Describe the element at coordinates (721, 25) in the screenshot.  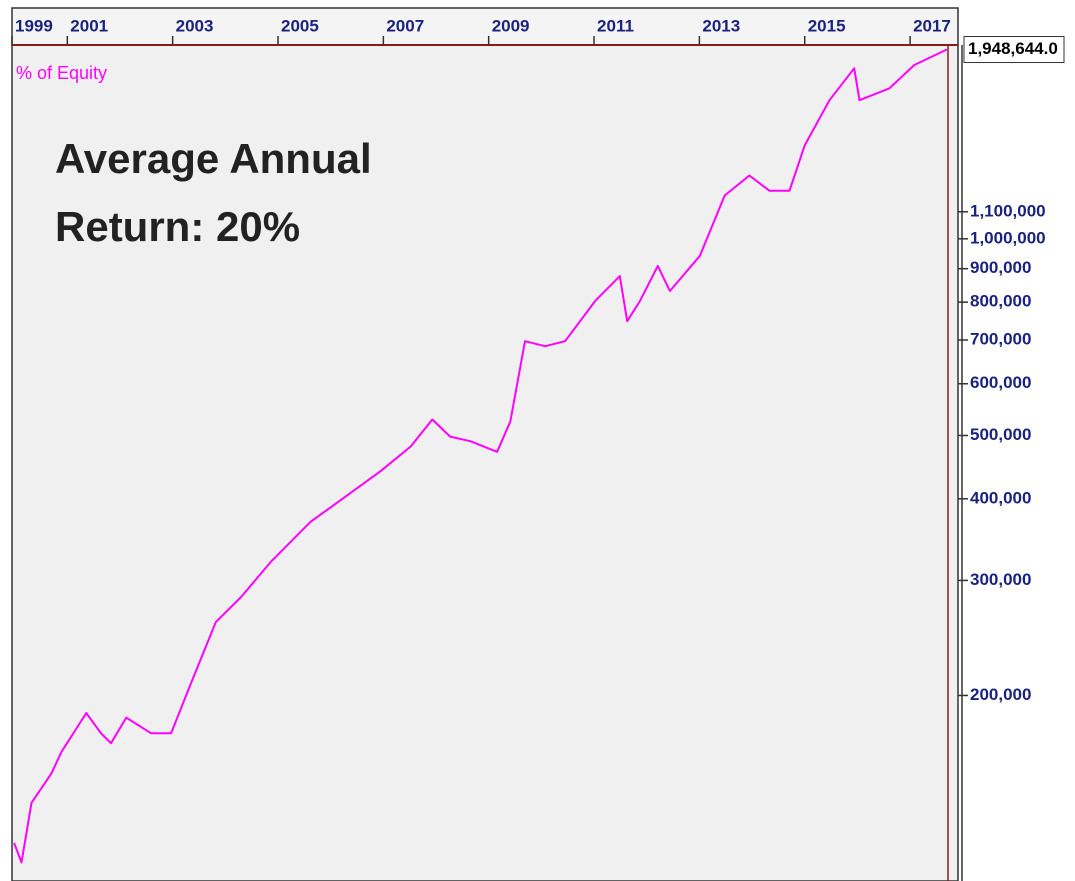
I see `x-tick-label: 2013` at that location.